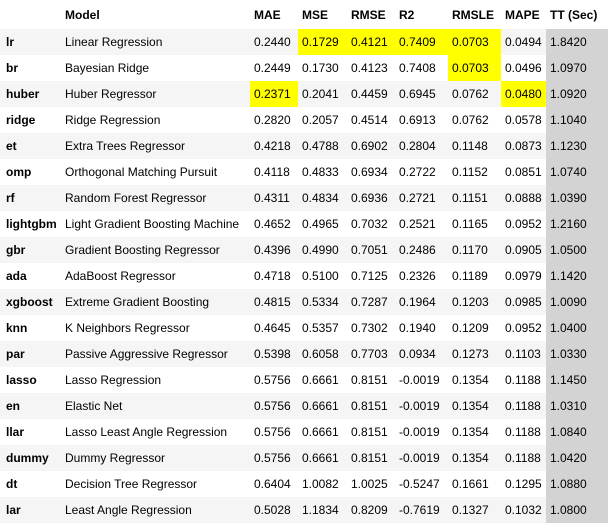 This screenshot has width=608, height=529. Describe the element at coordinates (421, 432) in the screenshot. I see `cell-r2: -0.0019` at that location.